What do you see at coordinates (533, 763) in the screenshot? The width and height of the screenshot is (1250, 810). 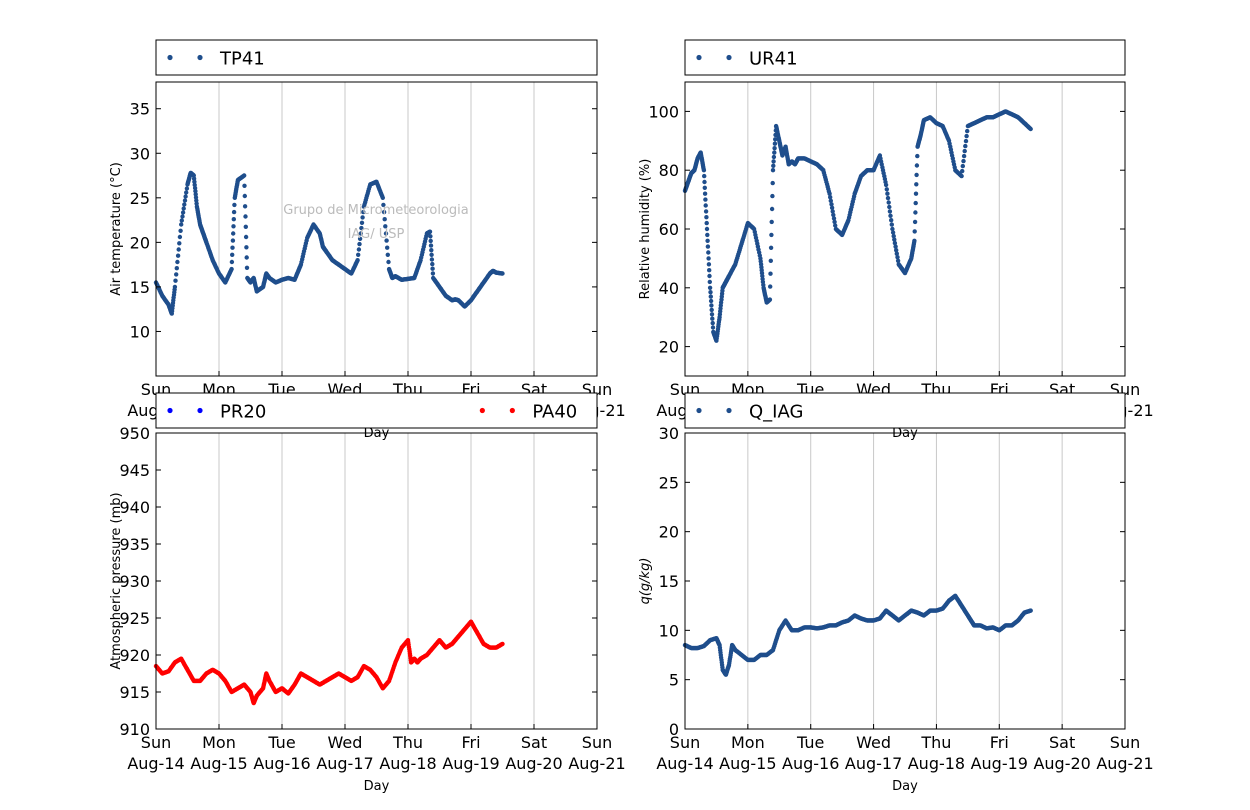 I see `x-tick-date-label: Aug-20` at bounding box center [533, 763].